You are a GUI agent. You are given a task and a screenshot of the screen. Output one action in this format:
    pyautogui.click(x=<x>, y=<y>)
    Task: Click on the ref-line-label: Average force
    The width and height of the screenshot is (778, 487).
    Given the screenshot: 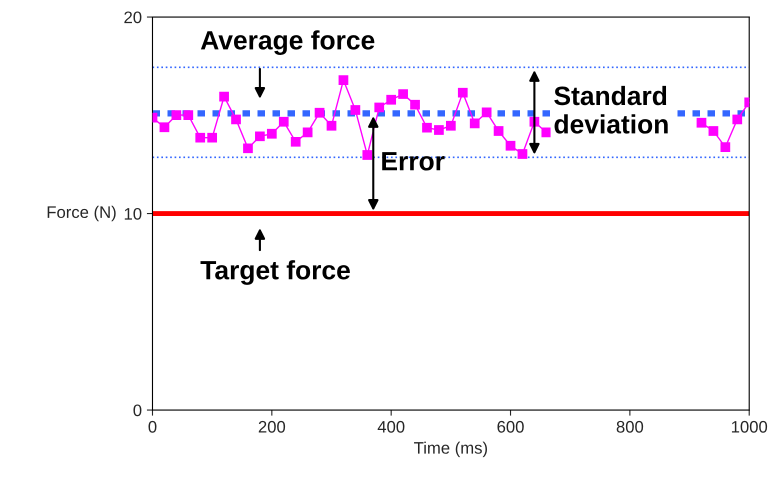 What is the action you would take?
    pyautogui.click(x=287, y=42)
    